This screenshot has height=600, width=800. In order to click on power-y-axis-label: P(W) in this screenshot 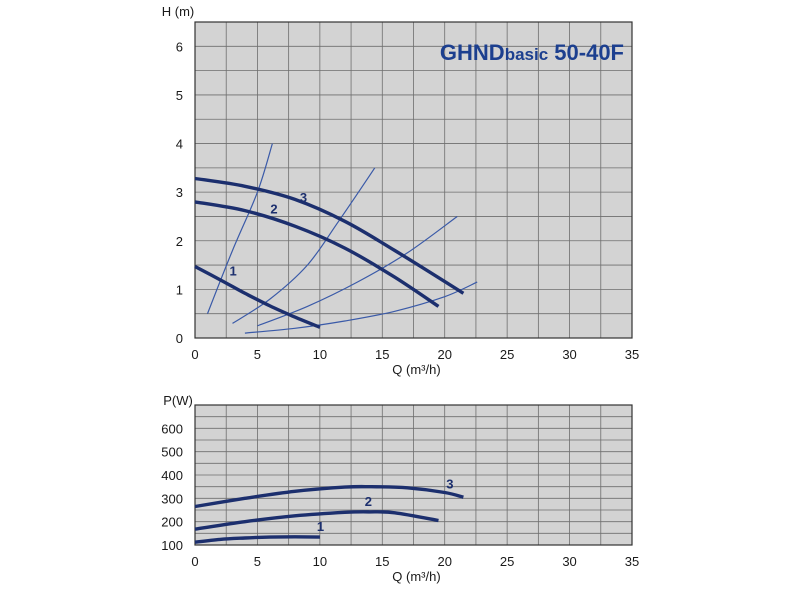, I will do `click(178, 400)`.